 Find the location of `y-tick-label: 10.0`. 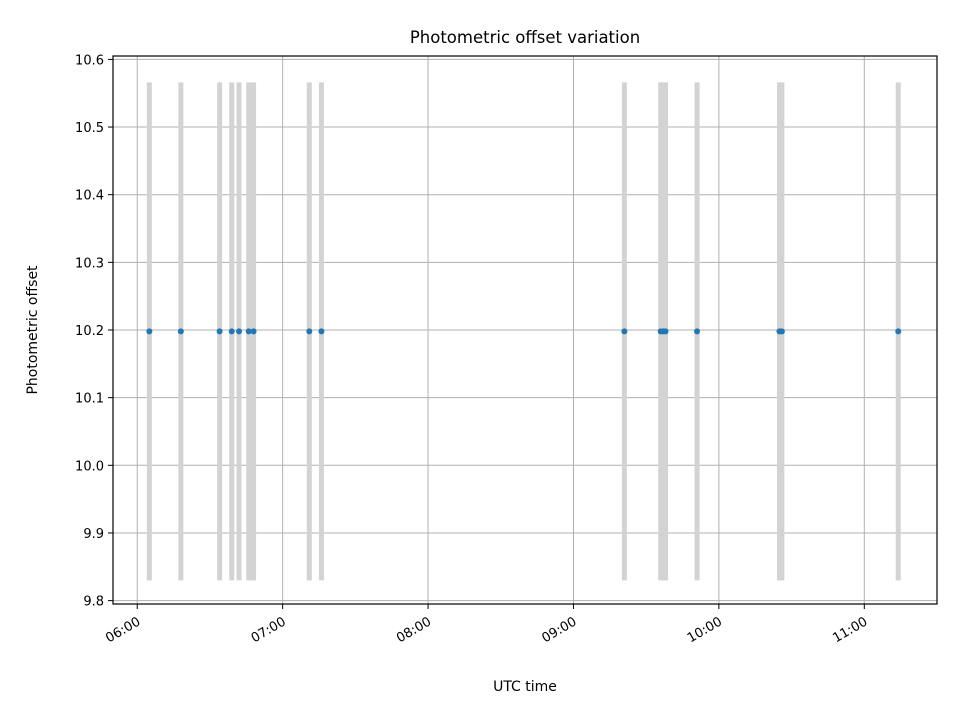

y-tick-label: 10.0 is located at coordinates (89, 466).